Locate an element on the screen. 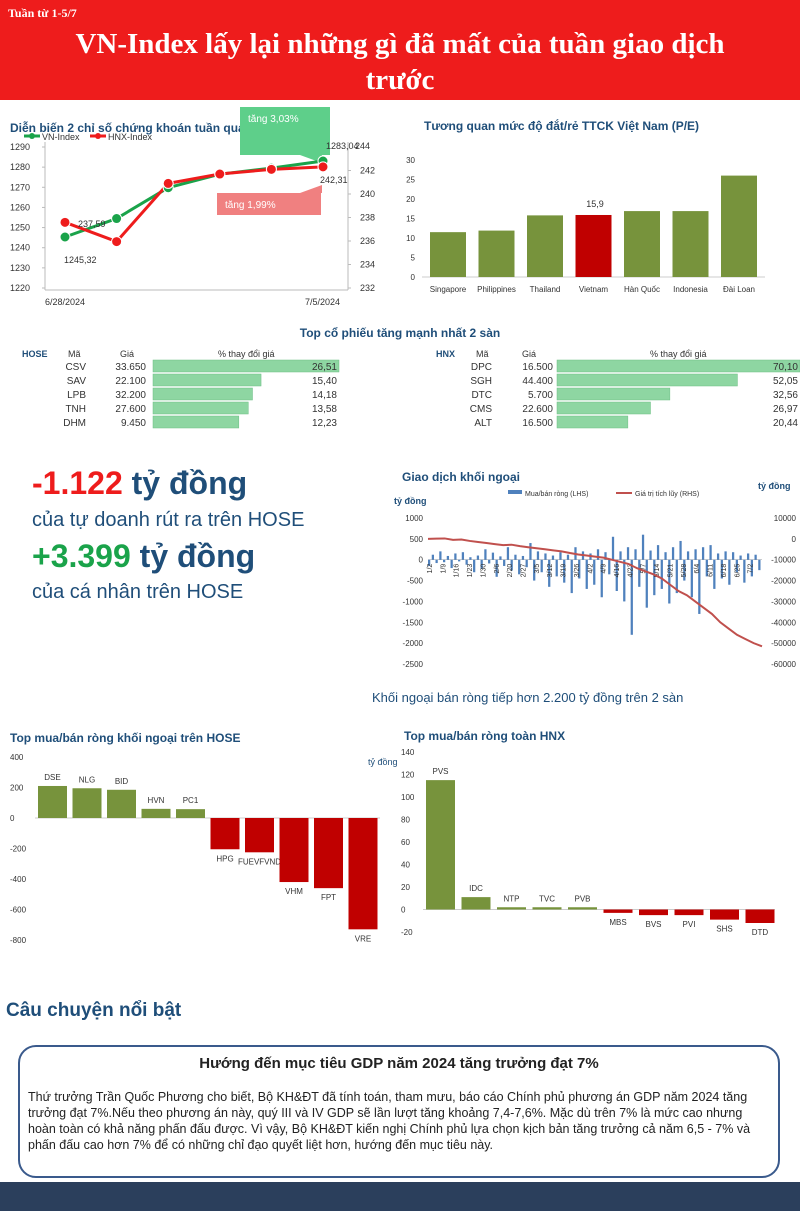  vn-point is located at coordinates (117, 219).